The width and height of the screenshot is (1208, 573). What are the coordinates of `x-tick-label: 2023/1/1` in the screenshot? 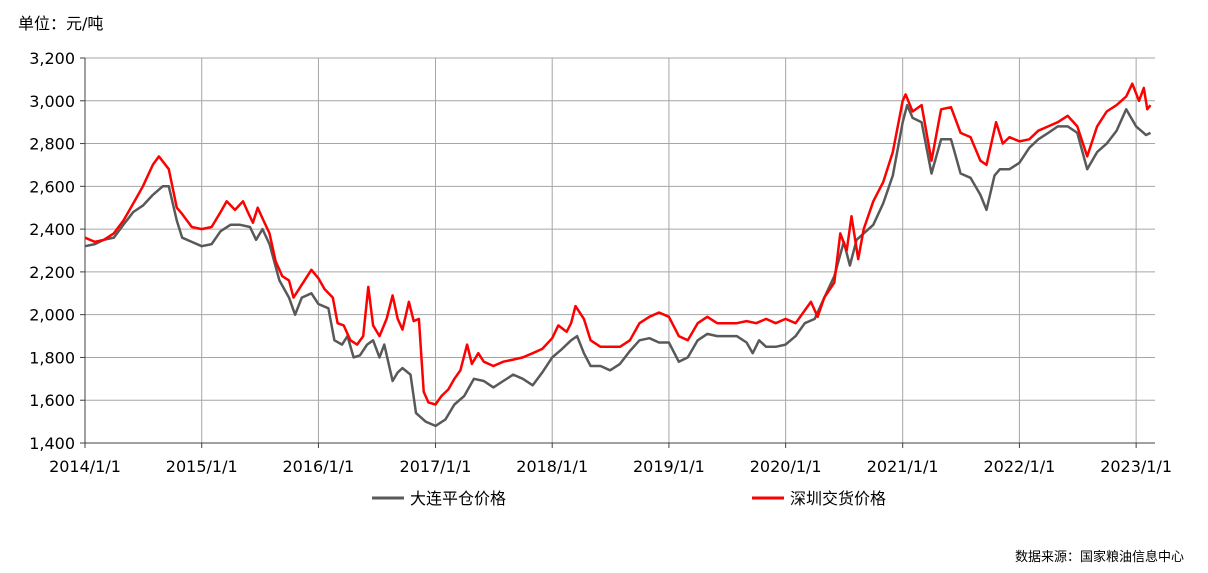 It's located at (1136, 466).